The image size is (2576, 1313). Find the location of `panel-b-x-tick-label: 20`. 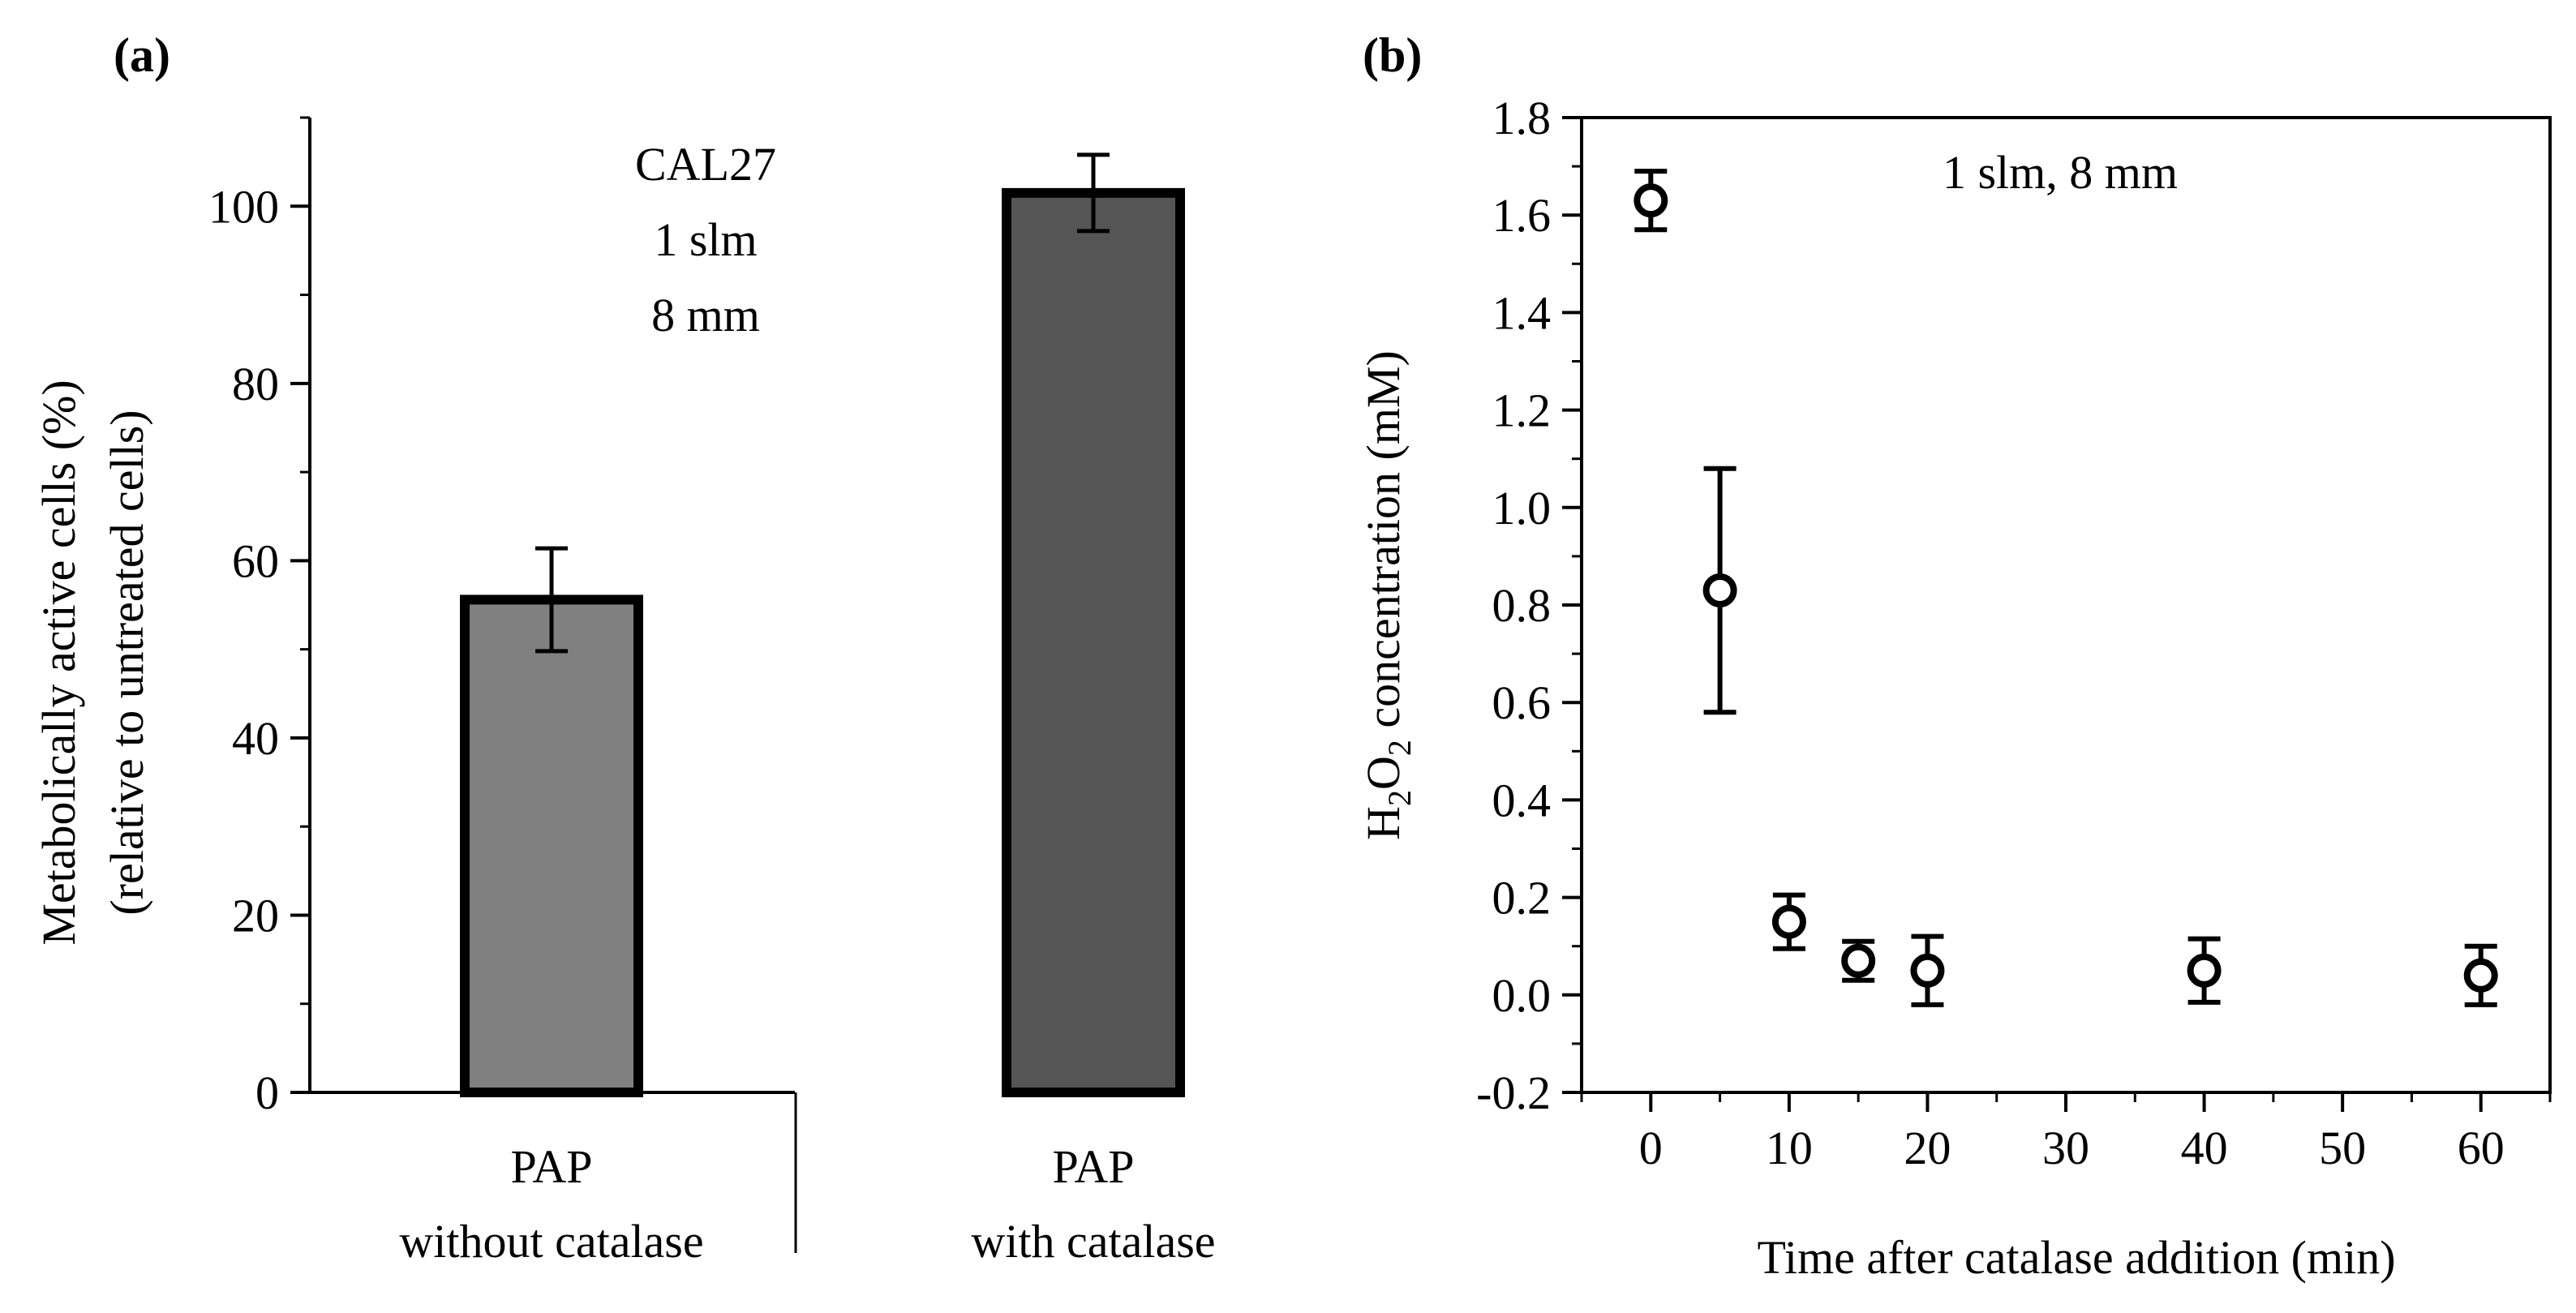

panel-b-x-tick-label: 20 is located at coordinates (1927, 1148).